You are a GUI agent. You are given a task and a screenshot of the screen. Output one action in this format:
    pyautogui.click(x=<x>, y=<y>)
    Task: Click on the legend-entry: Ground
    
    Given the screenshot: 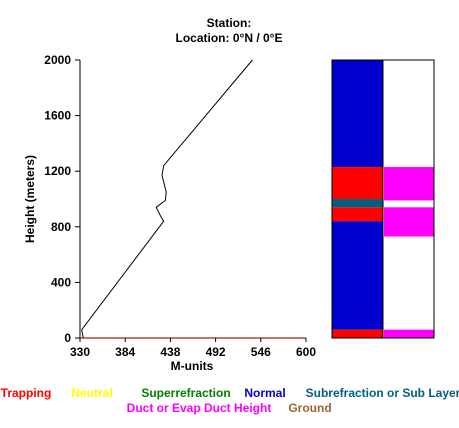 What is the action you would take?
    pyautogui.click(x=309, y=408)
    